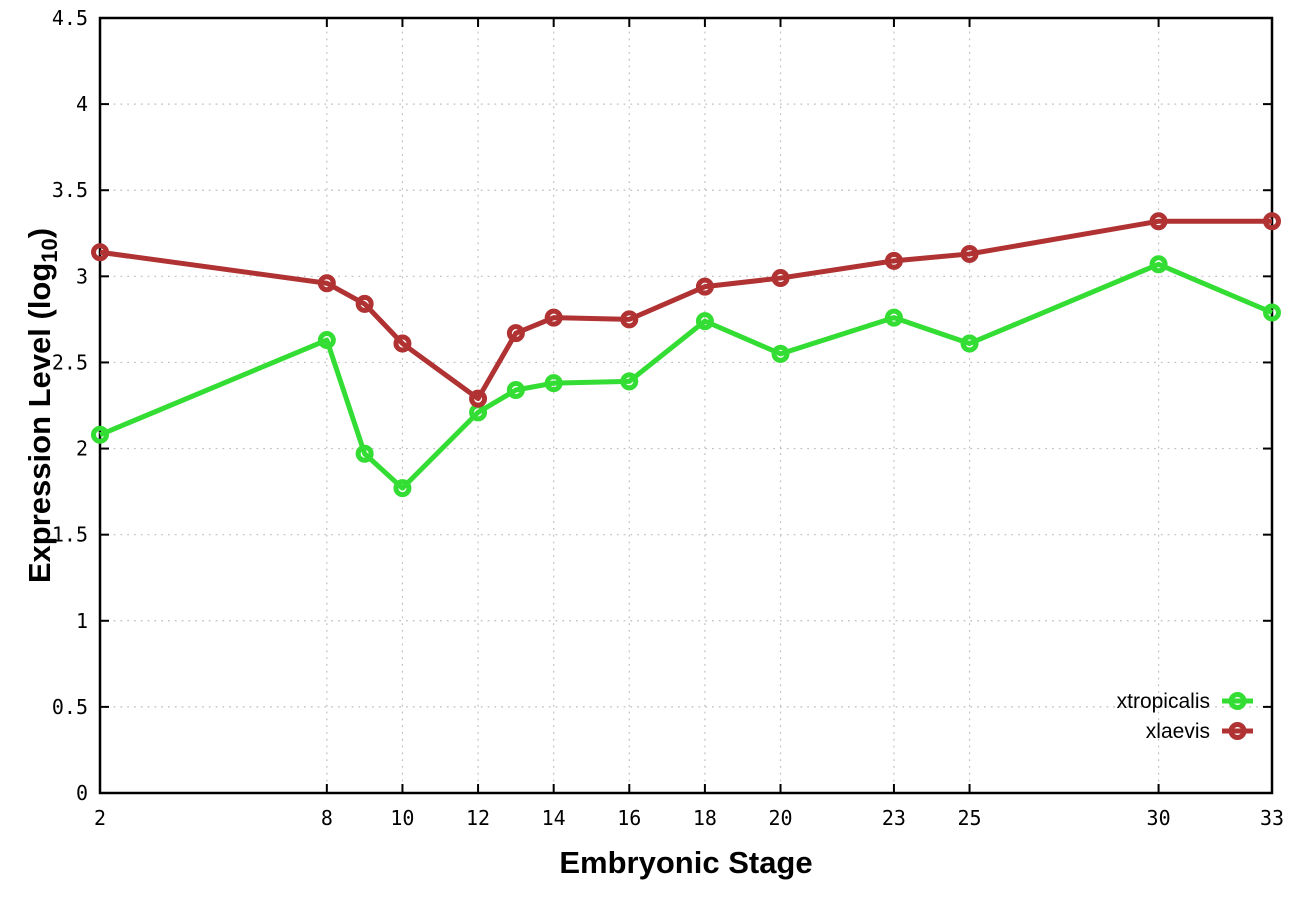  I want to click on y-axis-title-subscript: 10, so click(49, 250).